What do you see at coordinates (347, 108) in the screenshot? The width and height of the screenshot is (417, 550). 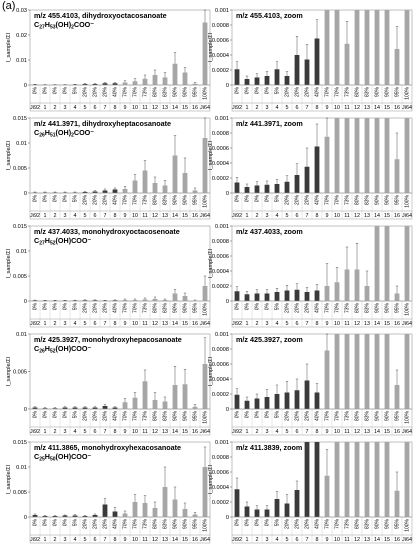 I see `category-label: 11` at bounding box center [347, 108].